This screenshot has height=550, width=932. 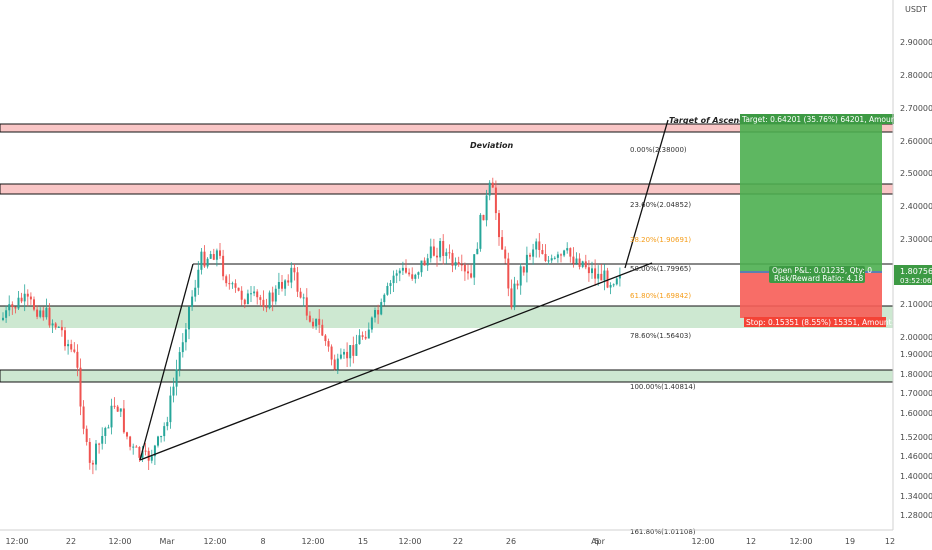 What do you see at coordinates (916, 456) in the screenshot?
I see `price-tick-label: 1.46000` at bounding box center [916, 456].